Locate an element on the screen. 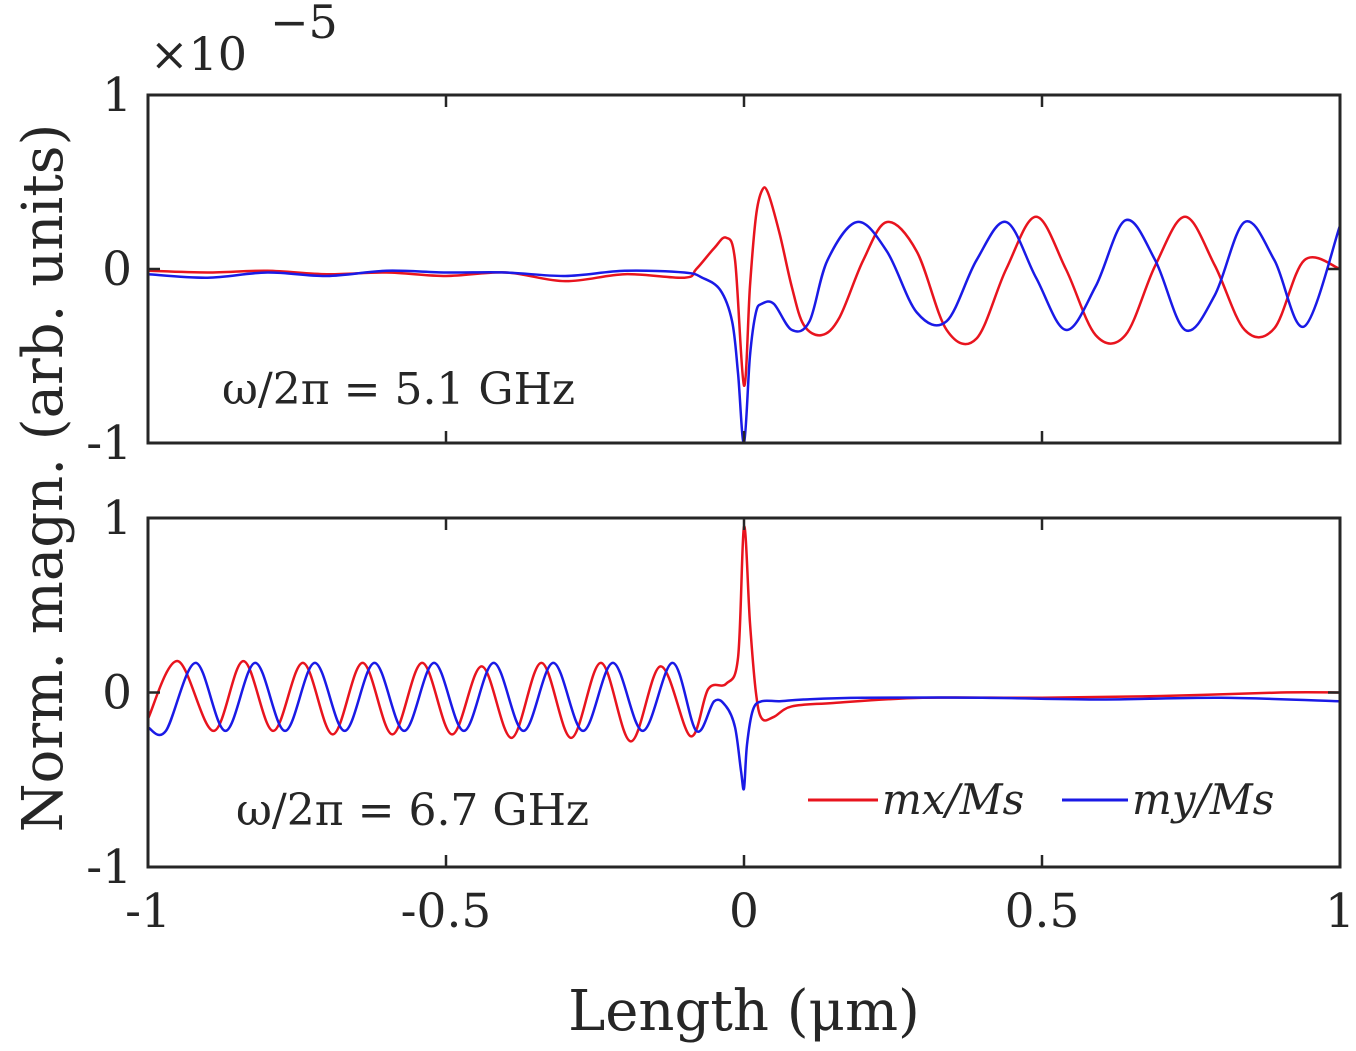 The width and height of the screenshot is (1356, 1051). bottom-xtick-label-2: 0 is located at coordinates (744, 911).